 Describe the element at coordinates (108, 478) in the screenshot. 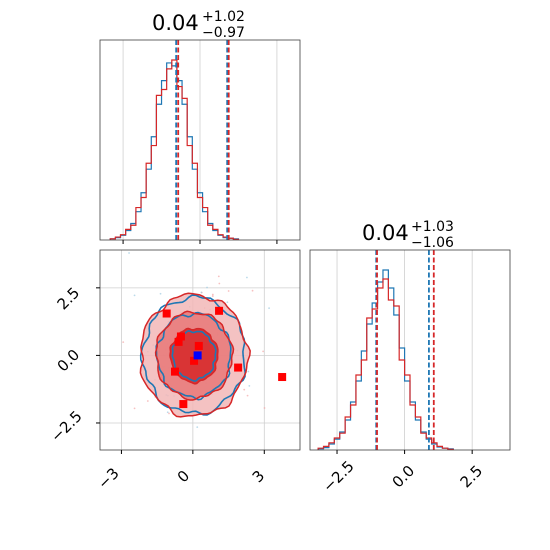

I see `x-tick-label: −3` at that location.